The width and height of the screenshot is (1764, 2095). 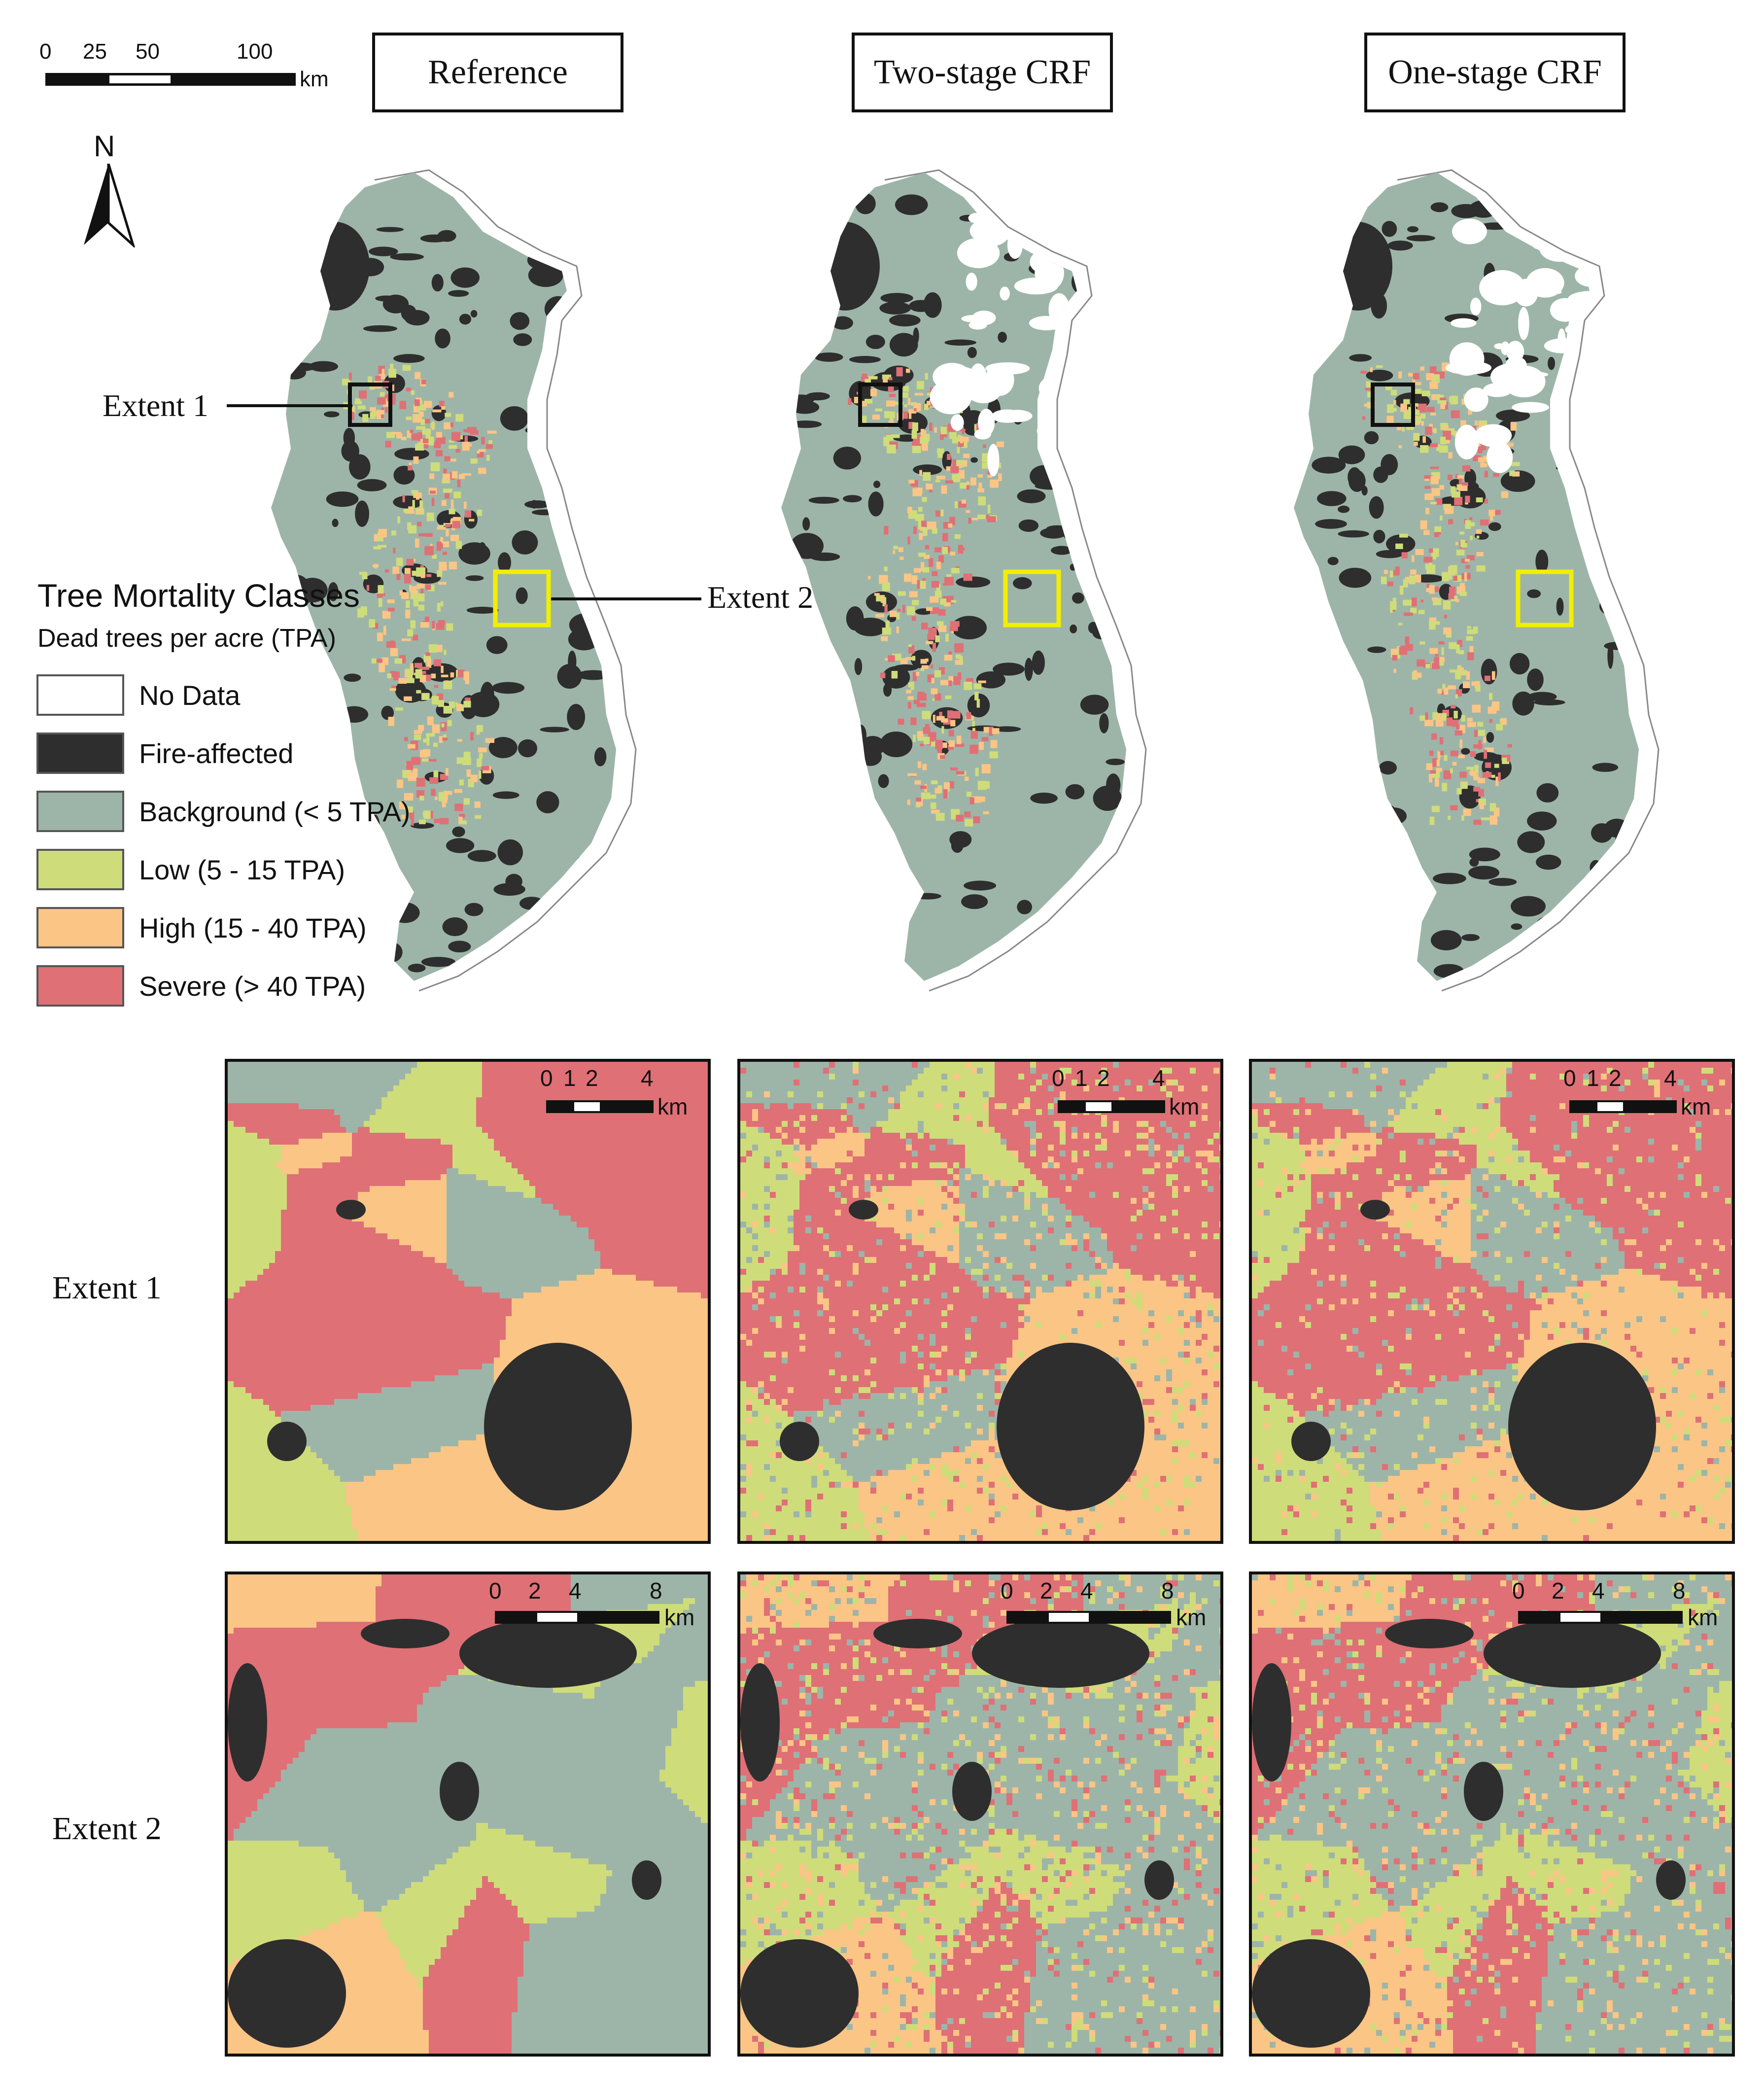 I want to click on extent1-raster-two-stage, so click(x=980, y=1301).